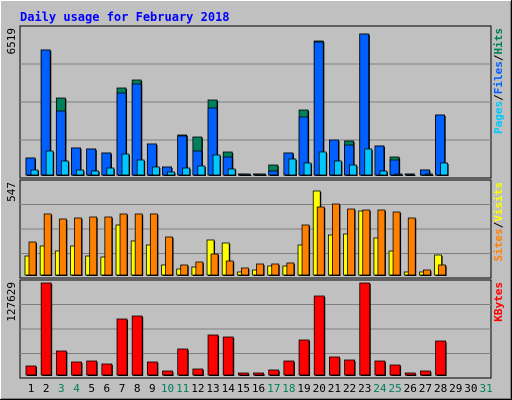 The height and width of the screenshot is (400, 512). I want to click on x-tick-label: 12, so click(197, 388).